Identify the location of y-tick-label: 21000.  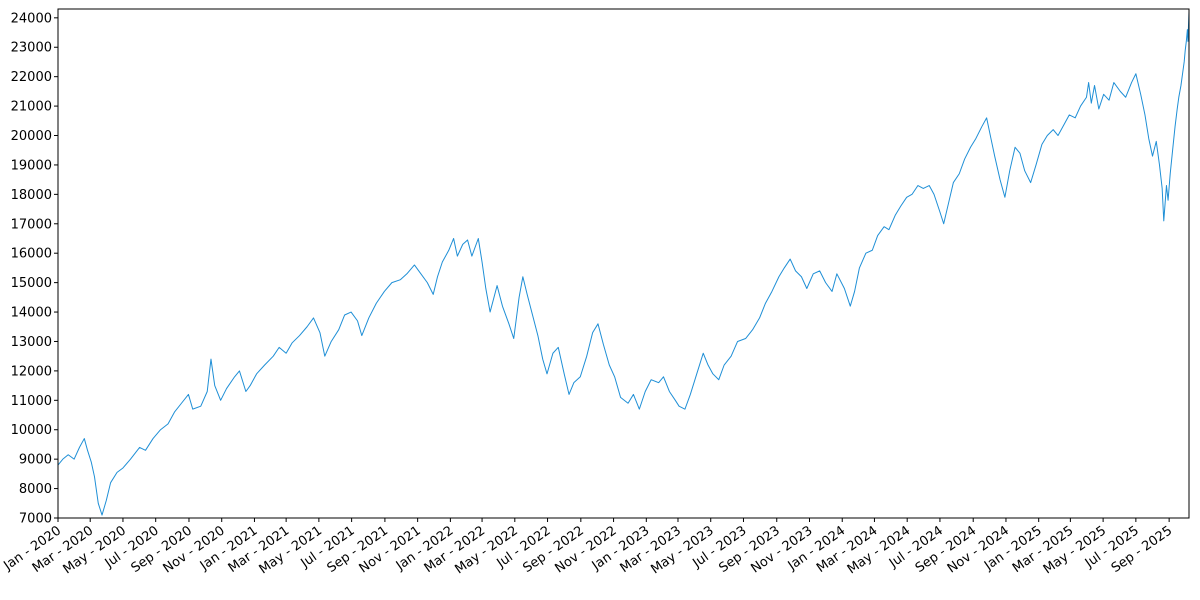
(31, 107).